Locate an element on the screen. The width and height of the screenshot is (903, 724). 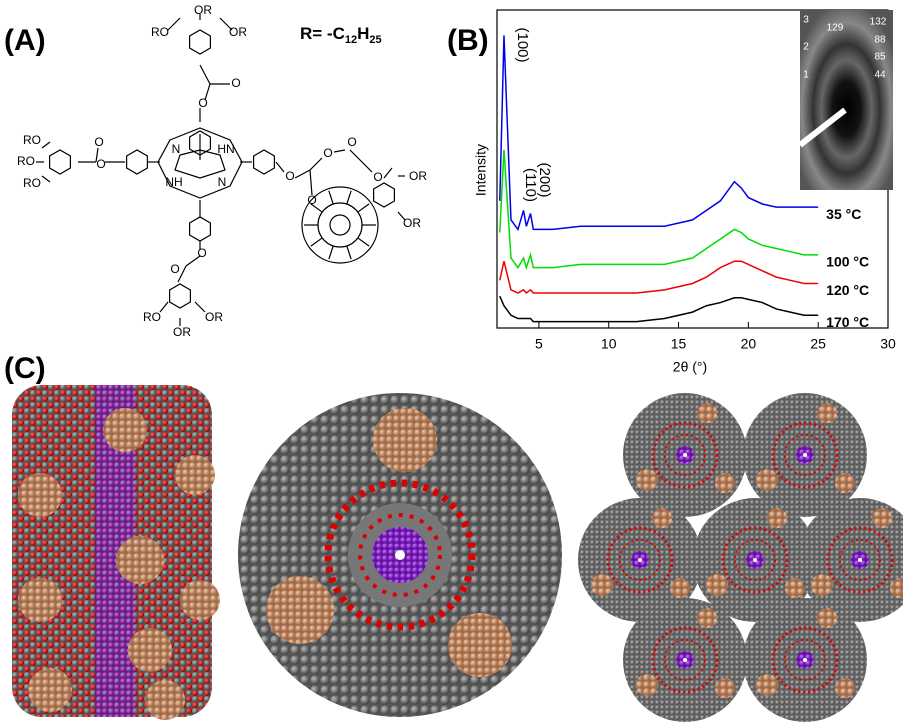
atom-label: HN is located at coordinates (225, 149).